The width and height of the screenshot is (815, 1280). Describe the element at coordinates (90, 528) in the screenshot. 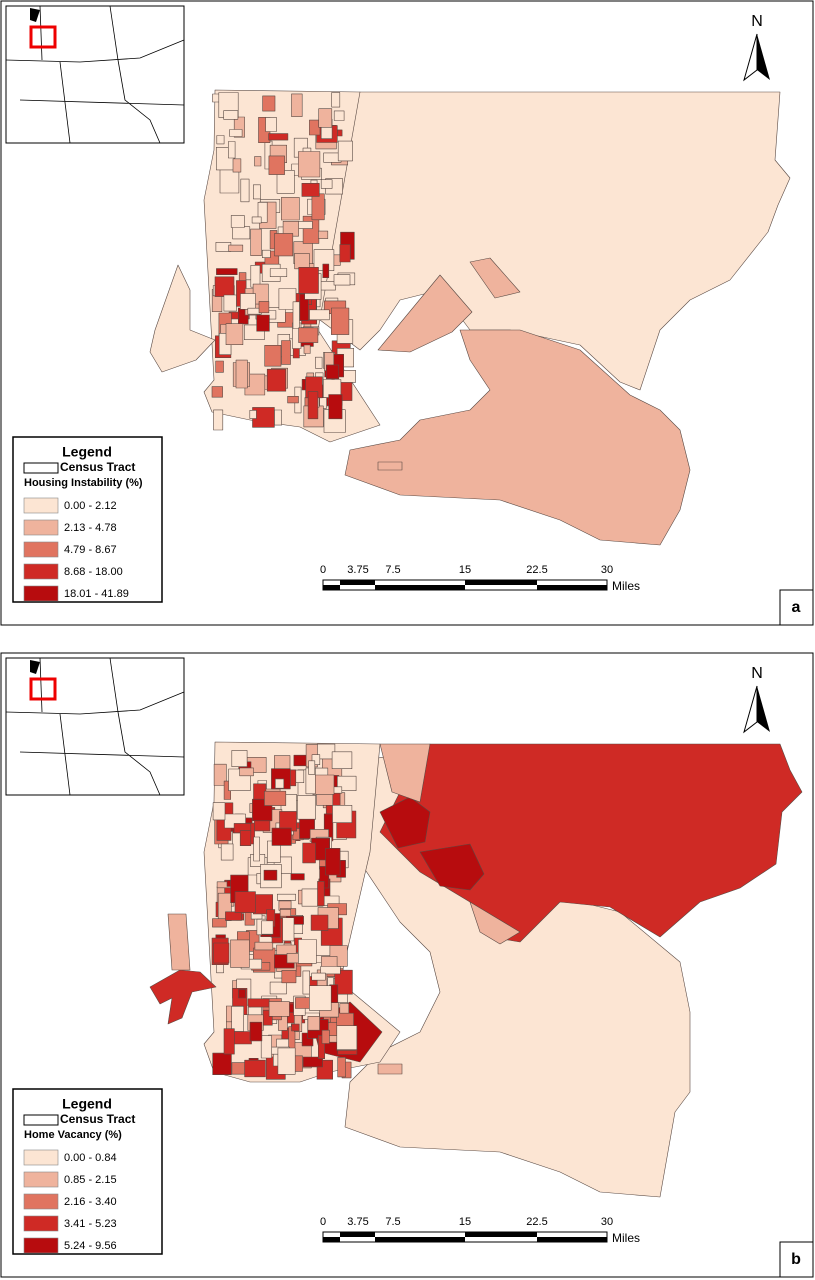

I see `legend-label: 2.13 - 4.78` at that location.